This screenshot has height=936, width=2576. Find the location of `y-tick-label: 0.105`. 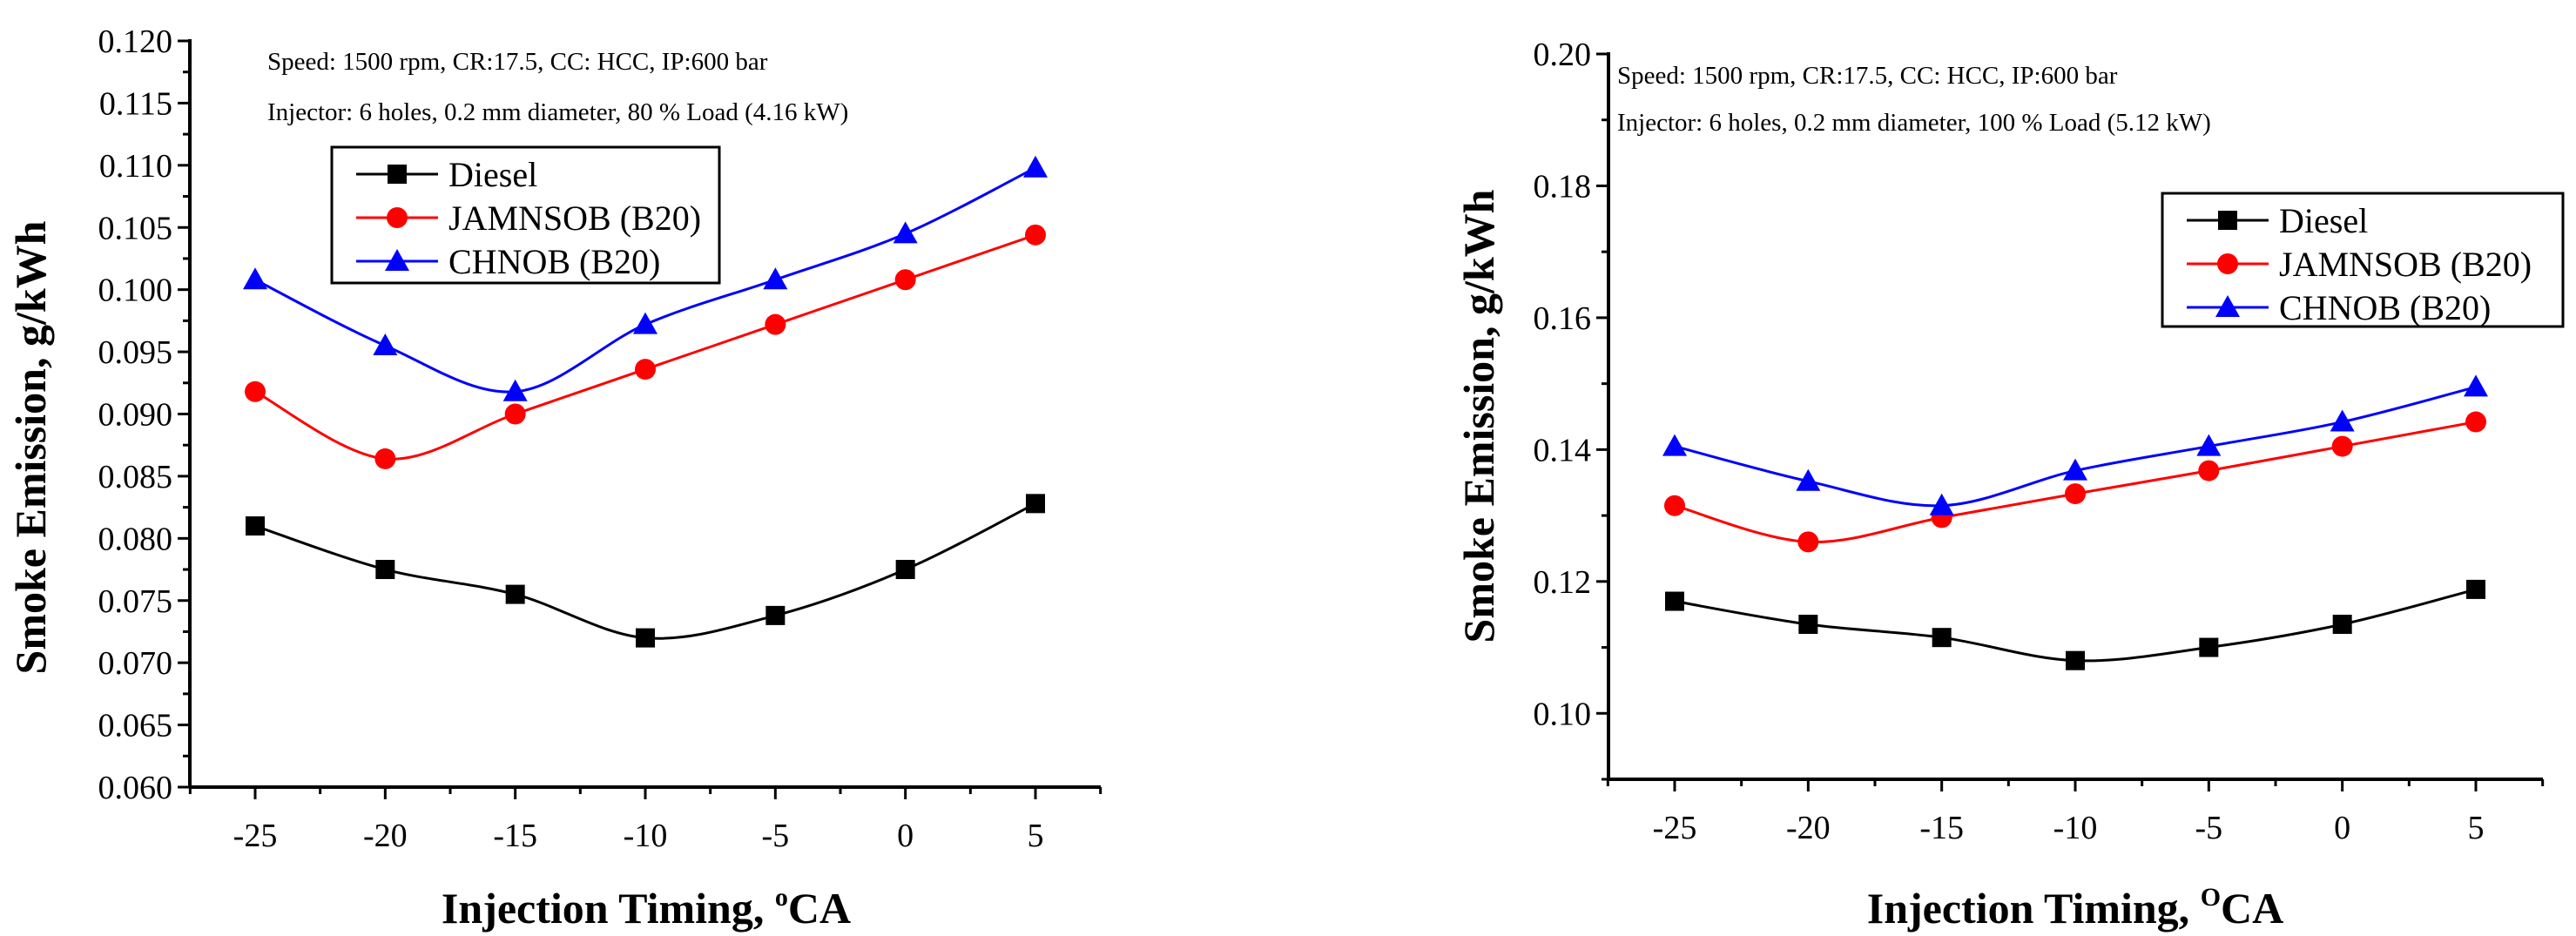

y-tick-label: 0.105 is located at coordinates (136, 228).